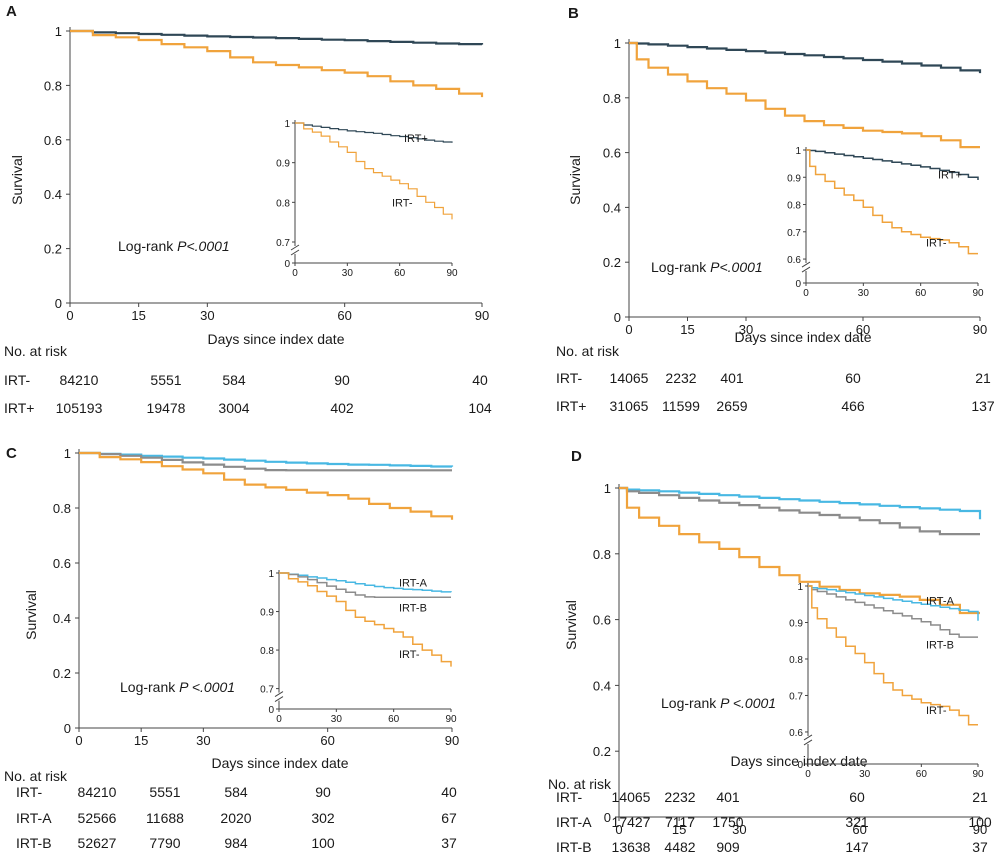 Image resolution: width=996 pixels, height=855 pixels. I want to click on risk-cell: 31065, so click(629, 406).